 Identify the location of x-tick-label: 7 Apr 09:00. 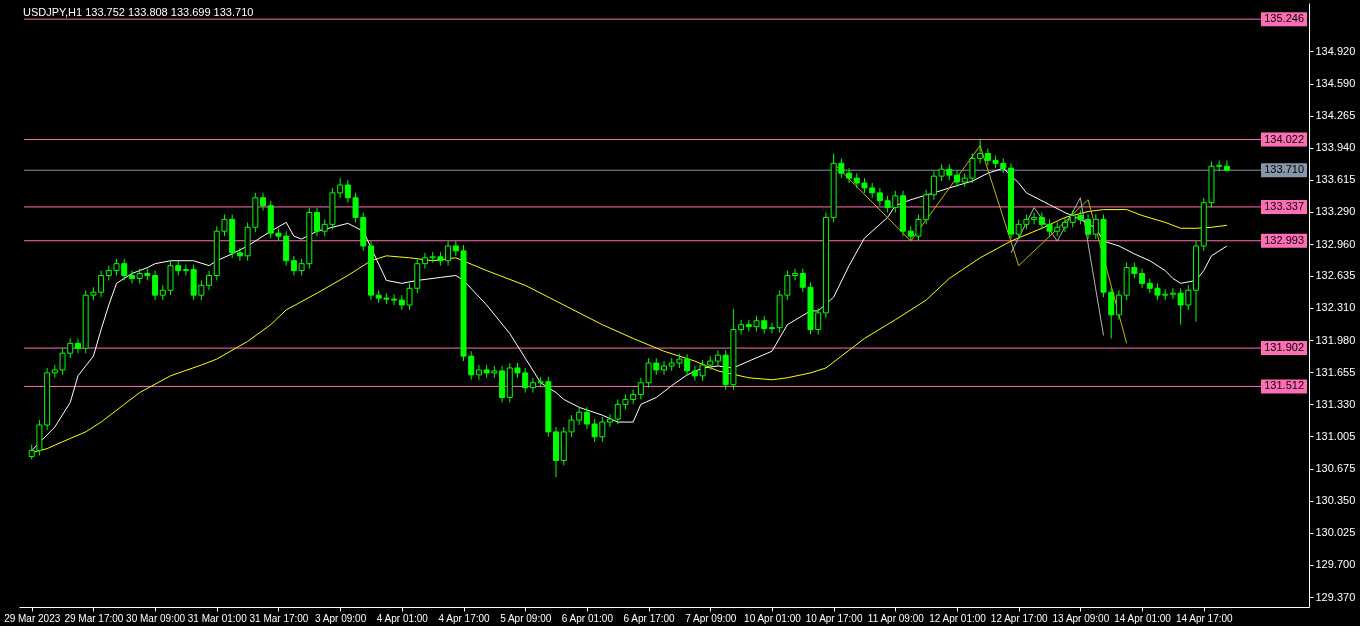
(711, 618).